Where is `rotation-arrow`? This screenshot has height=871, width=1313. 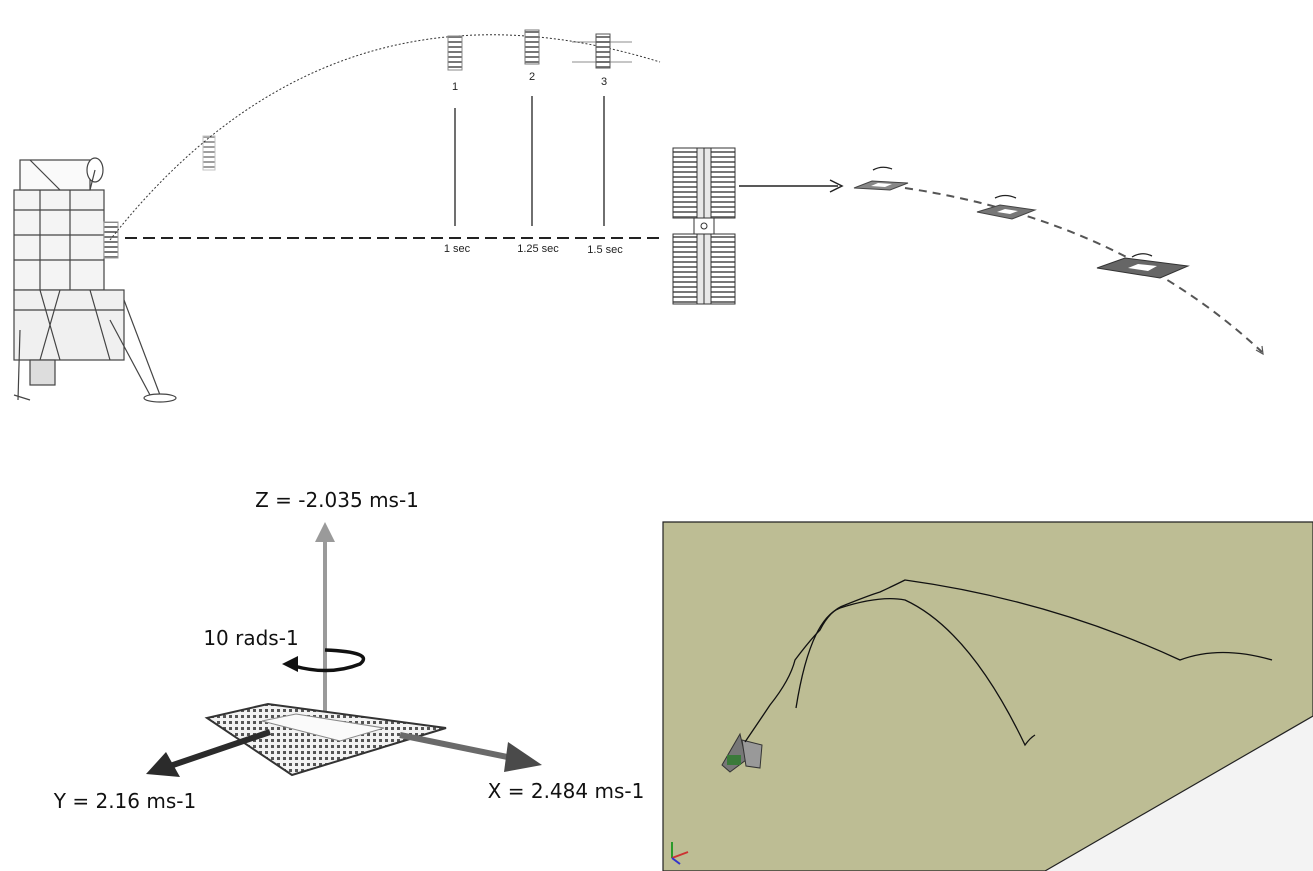
rotation-arrow is located at coordinates (329, 660).